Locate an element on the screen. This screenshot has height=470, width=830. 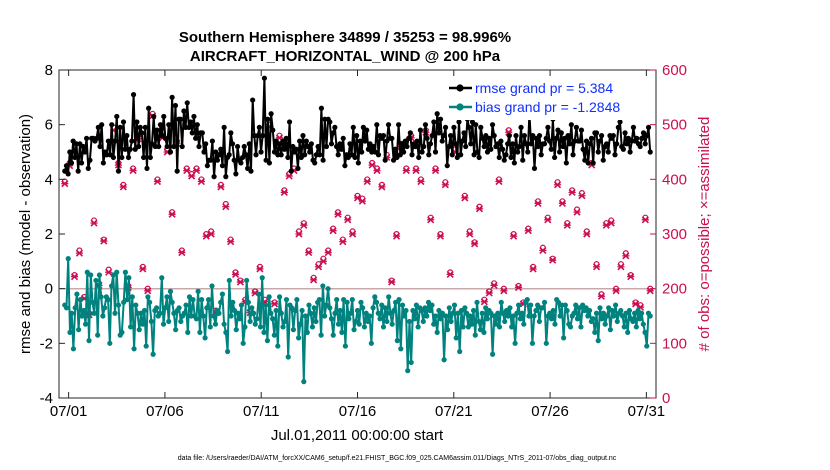
x-tick-label: 07/06 is located at coordinates (165, 411).